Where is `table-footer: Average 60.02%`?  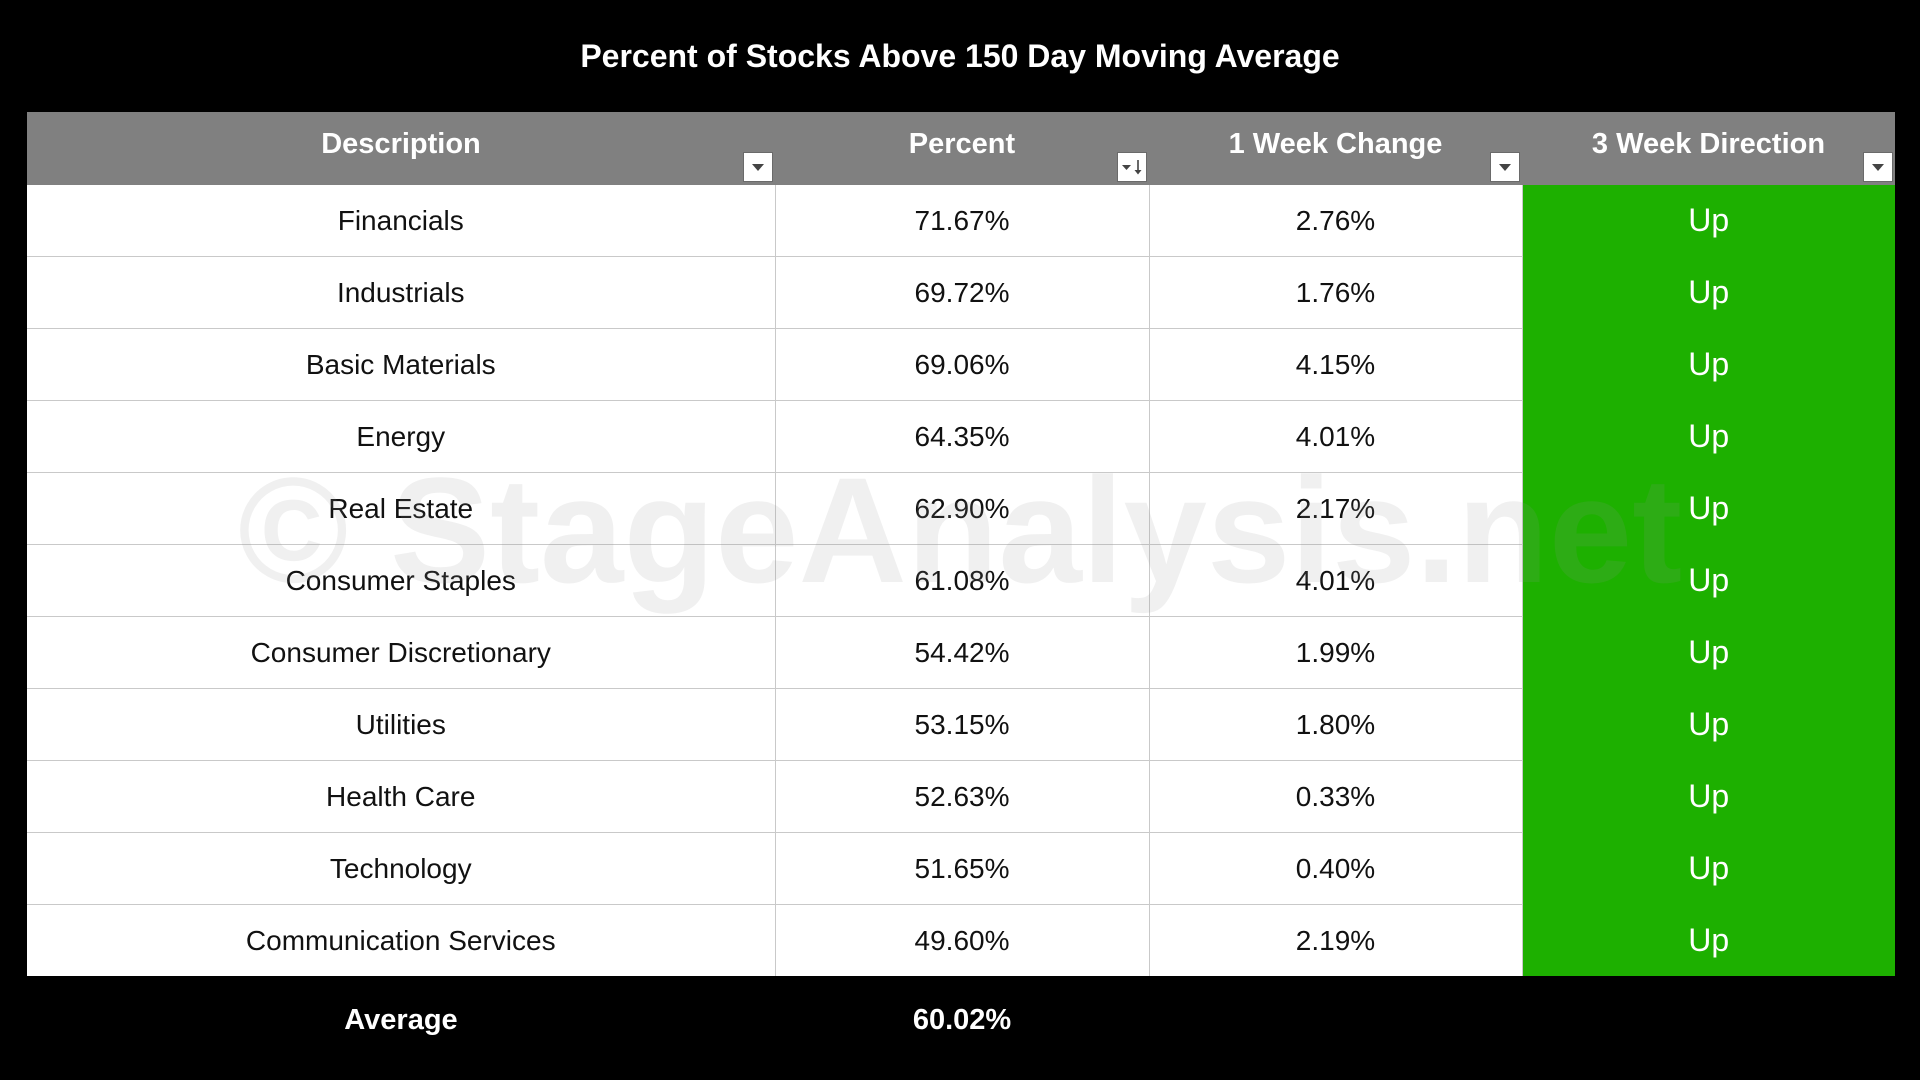
table-footer: Average 60.02% is located at coordinates (961, 1020).